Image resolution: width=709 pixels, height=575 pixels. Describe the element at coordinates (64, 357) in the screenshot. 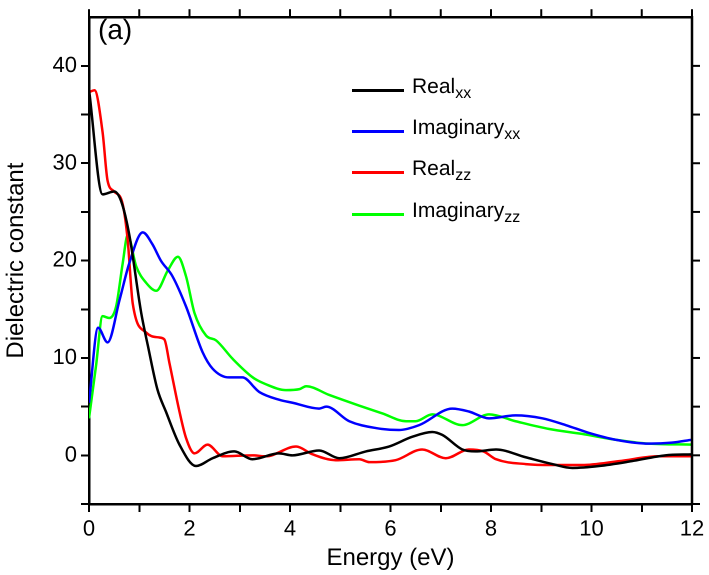

I see `y-tick-label: 10` at that location.